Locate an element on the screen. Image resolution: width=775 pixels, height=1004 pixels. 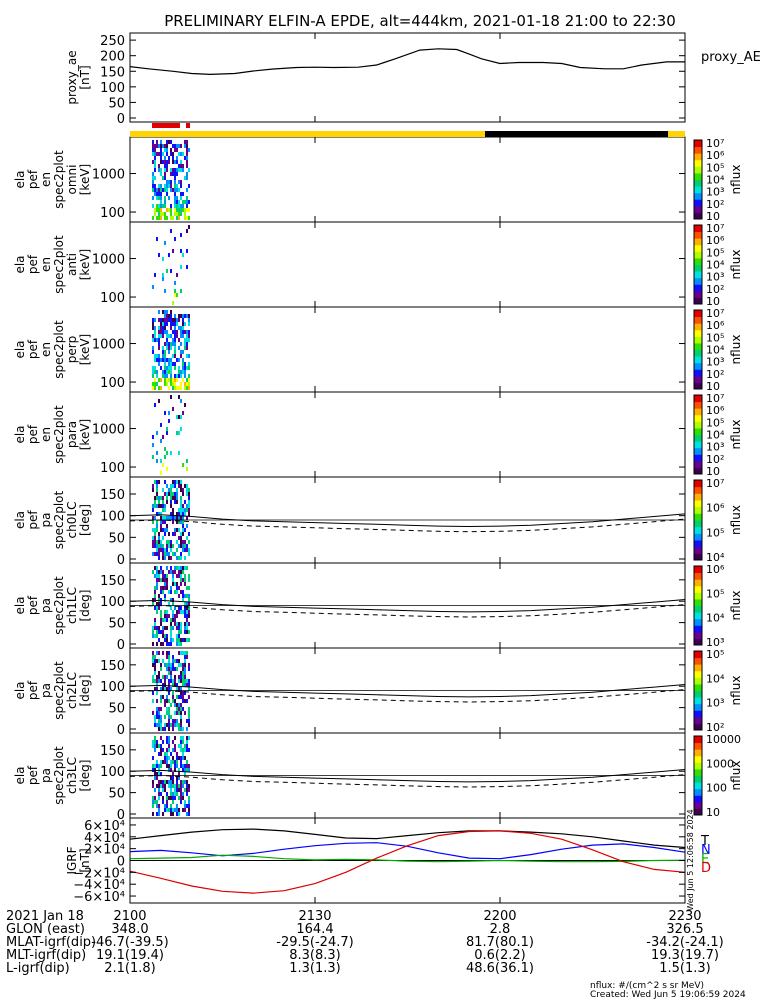
y-tick-label: 0 is located at coordinates (121, 815).